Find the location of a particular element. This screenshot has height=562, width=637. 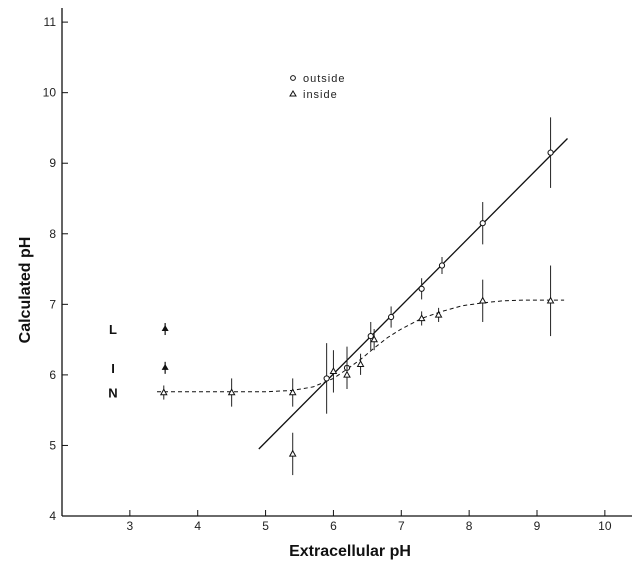

y-axis-title: Calculated pH is located at coordinates (25, 290).